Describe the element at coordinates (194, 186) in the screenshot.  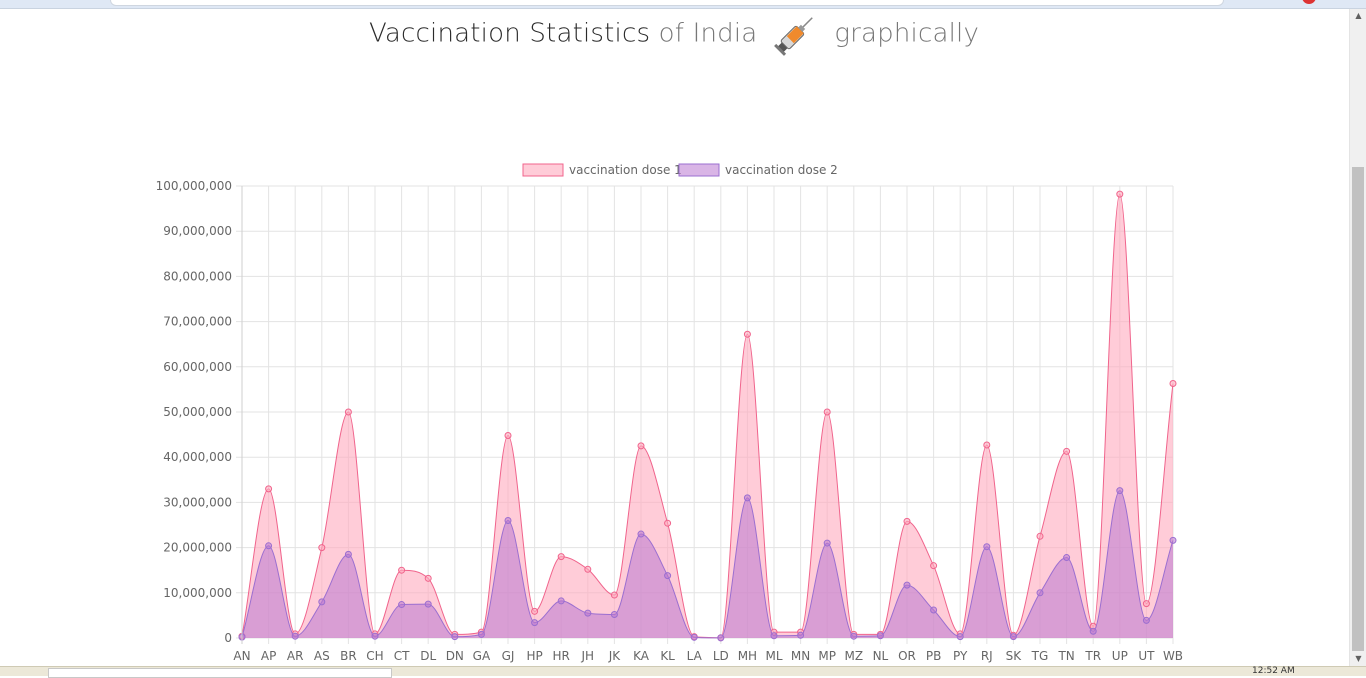
I see `y-tick-label: 100,000,000` at that location.